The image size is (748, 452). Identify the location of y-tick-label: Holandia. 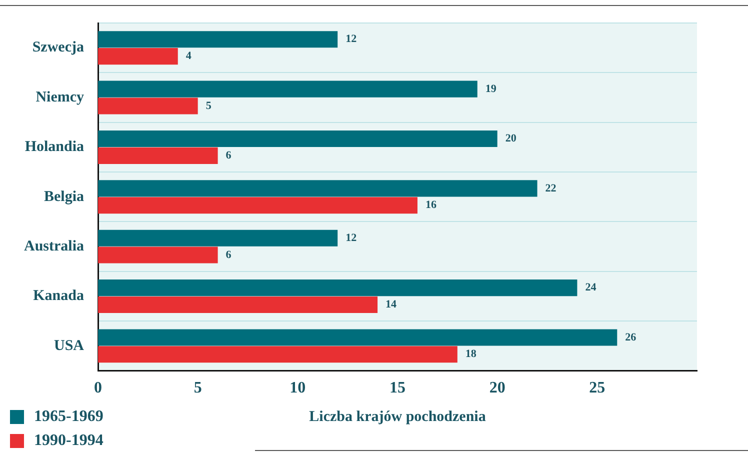
(54, 147).